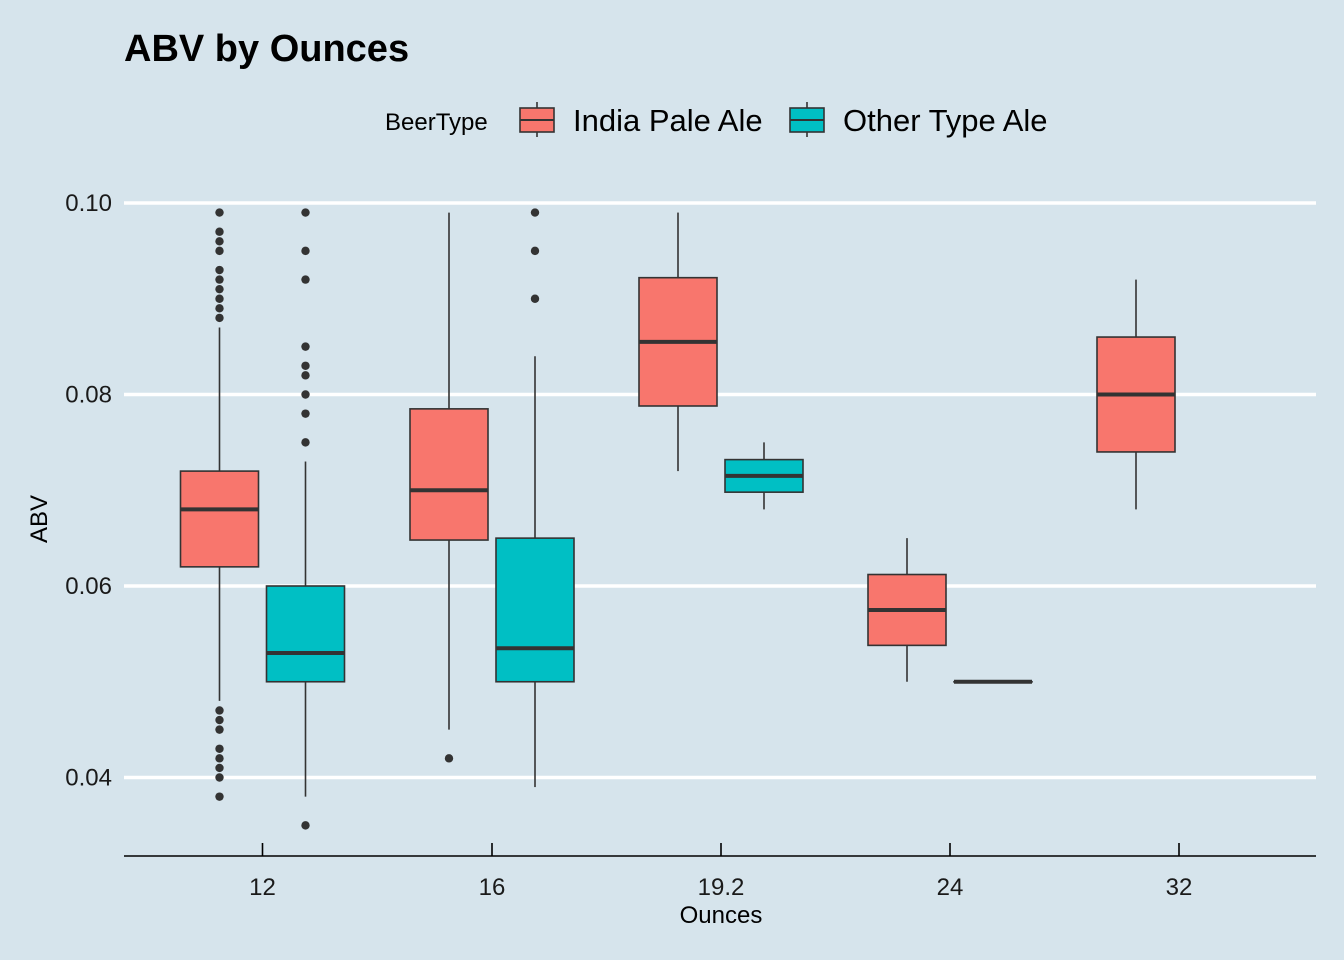 The image size is (1344, 960). What do you see at coordinates (492, 887) in the screenshot?
I see `x-tick-label-16: 16` at bounding box center [492, 887].